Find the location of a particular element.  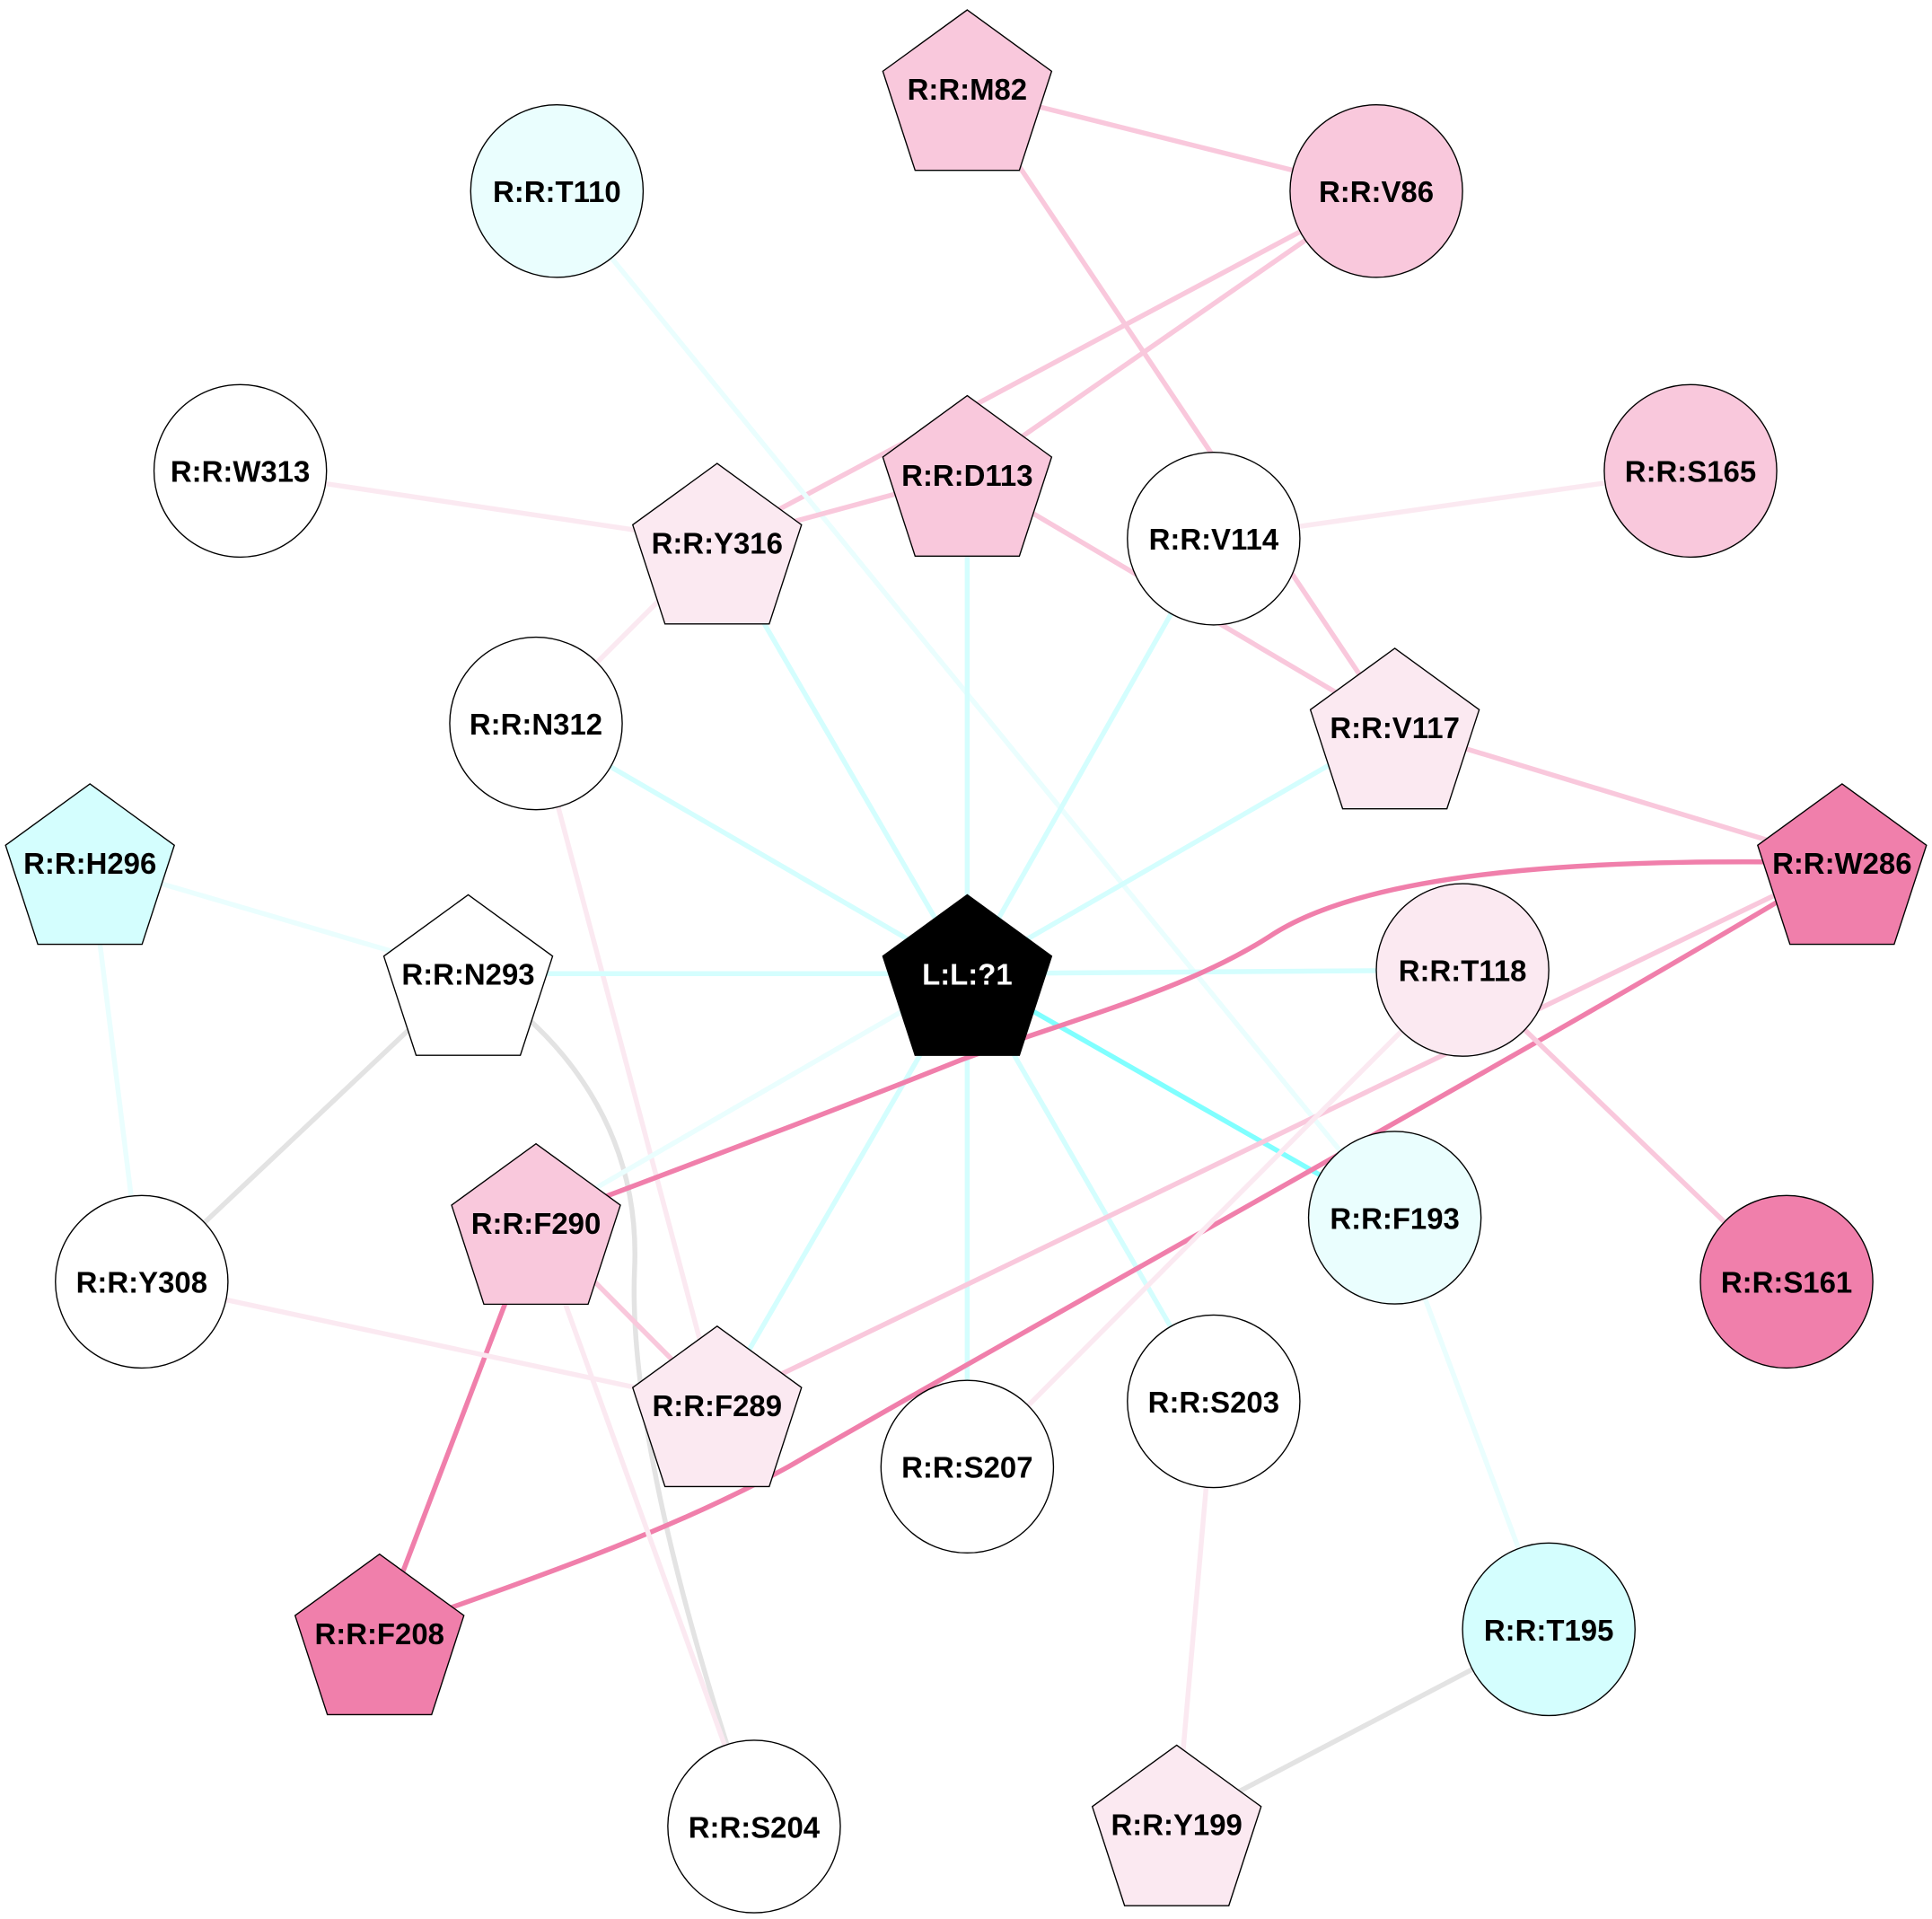

edge-v86-y316 is located at coordinates (1047, 367).